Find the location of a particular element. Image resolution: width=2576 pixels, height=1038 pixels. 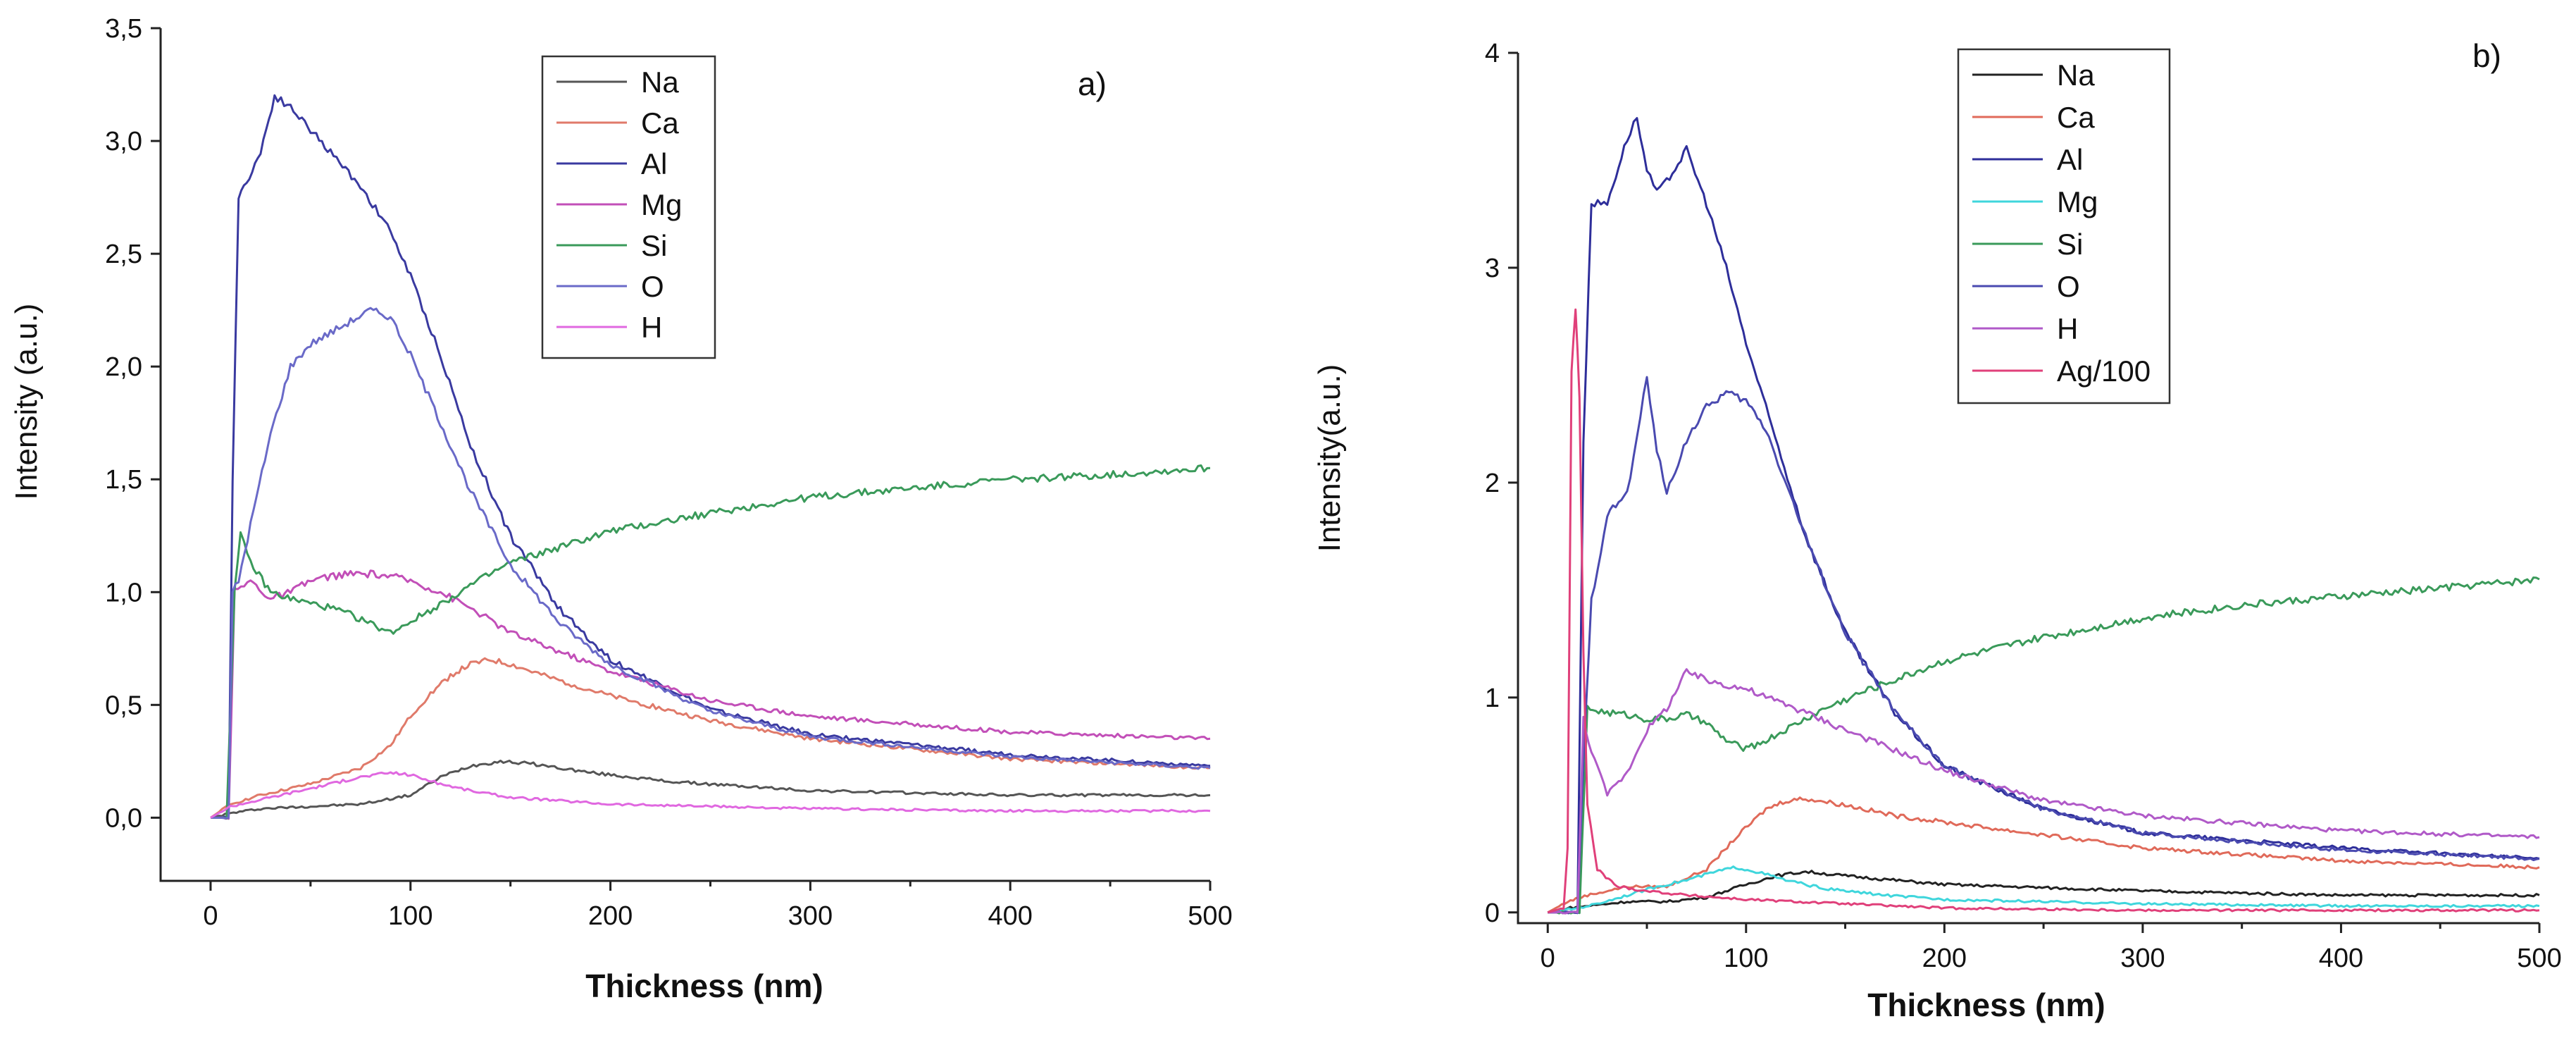

y-tick-label: 3,0 is located at coordinates (123, 141).